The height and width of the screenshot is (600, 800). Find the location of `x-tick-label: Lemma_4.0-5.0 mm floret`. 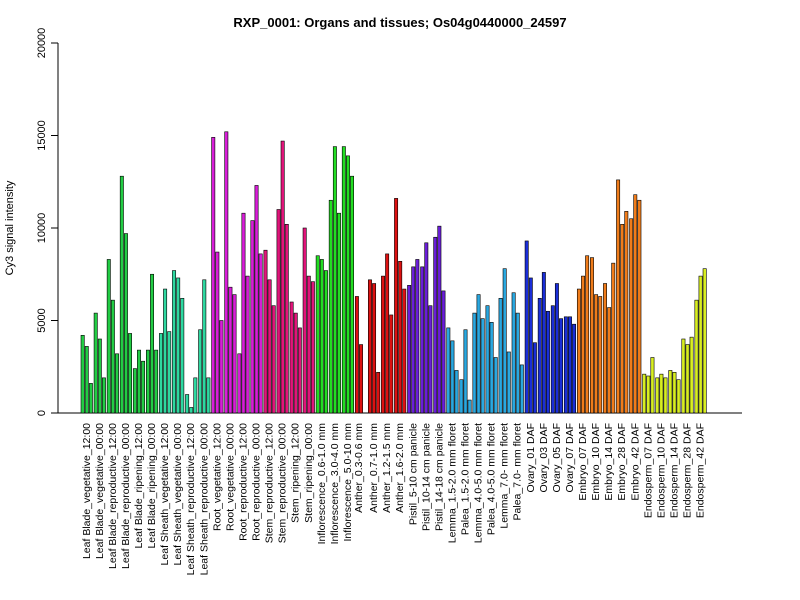

x-tick-label: Lemma_4.0-5.0 mm floret is located at coordinates (479, 483).